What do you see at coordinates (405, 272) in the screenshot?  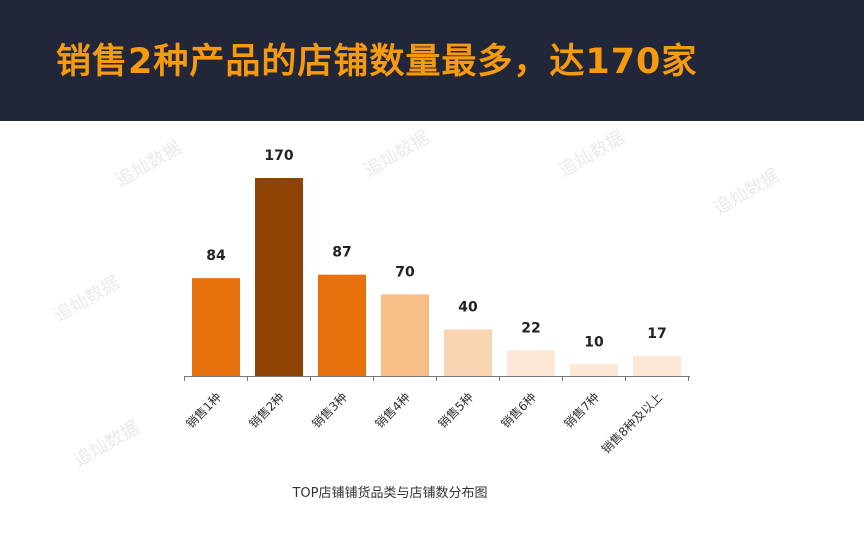 I see `data-label: 70` at bounding box center [405, 272].